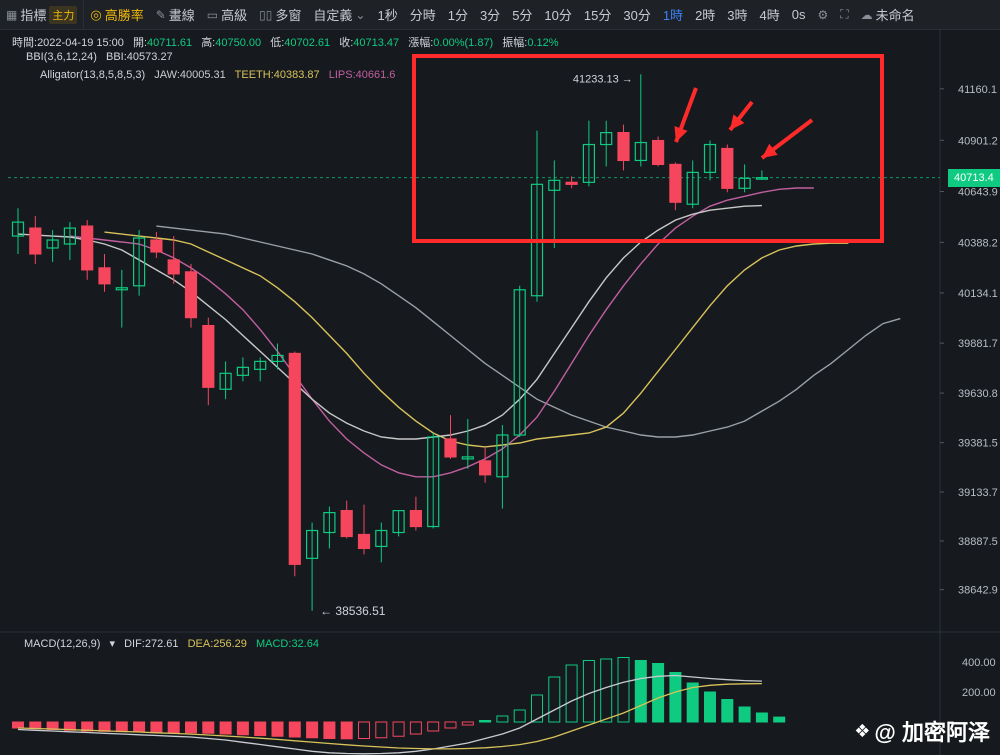  What do you see at coordinates (769, 15) in the screenshot?
I see `interval-tab-11: 4時` at bounding box center [769, 15].